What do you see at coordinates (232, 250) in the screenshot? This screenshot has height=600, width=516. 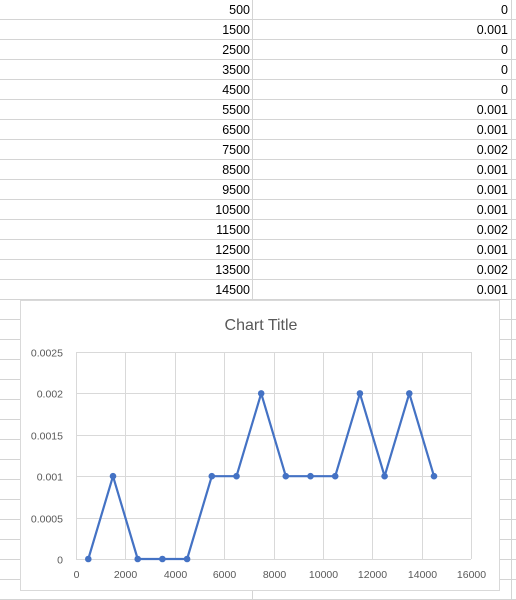 I see `cell-column-a: 12500` at bounding box center [232, 250].